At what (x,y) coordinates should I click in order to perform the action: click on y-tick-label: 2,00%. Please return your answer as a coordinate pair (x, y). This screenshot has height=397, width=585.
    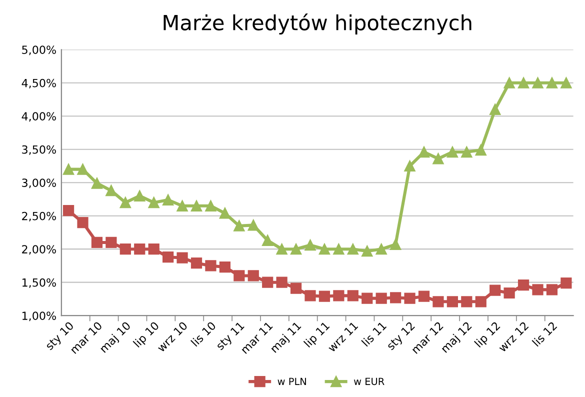
    Looking at the image, I should click on (39, 250).